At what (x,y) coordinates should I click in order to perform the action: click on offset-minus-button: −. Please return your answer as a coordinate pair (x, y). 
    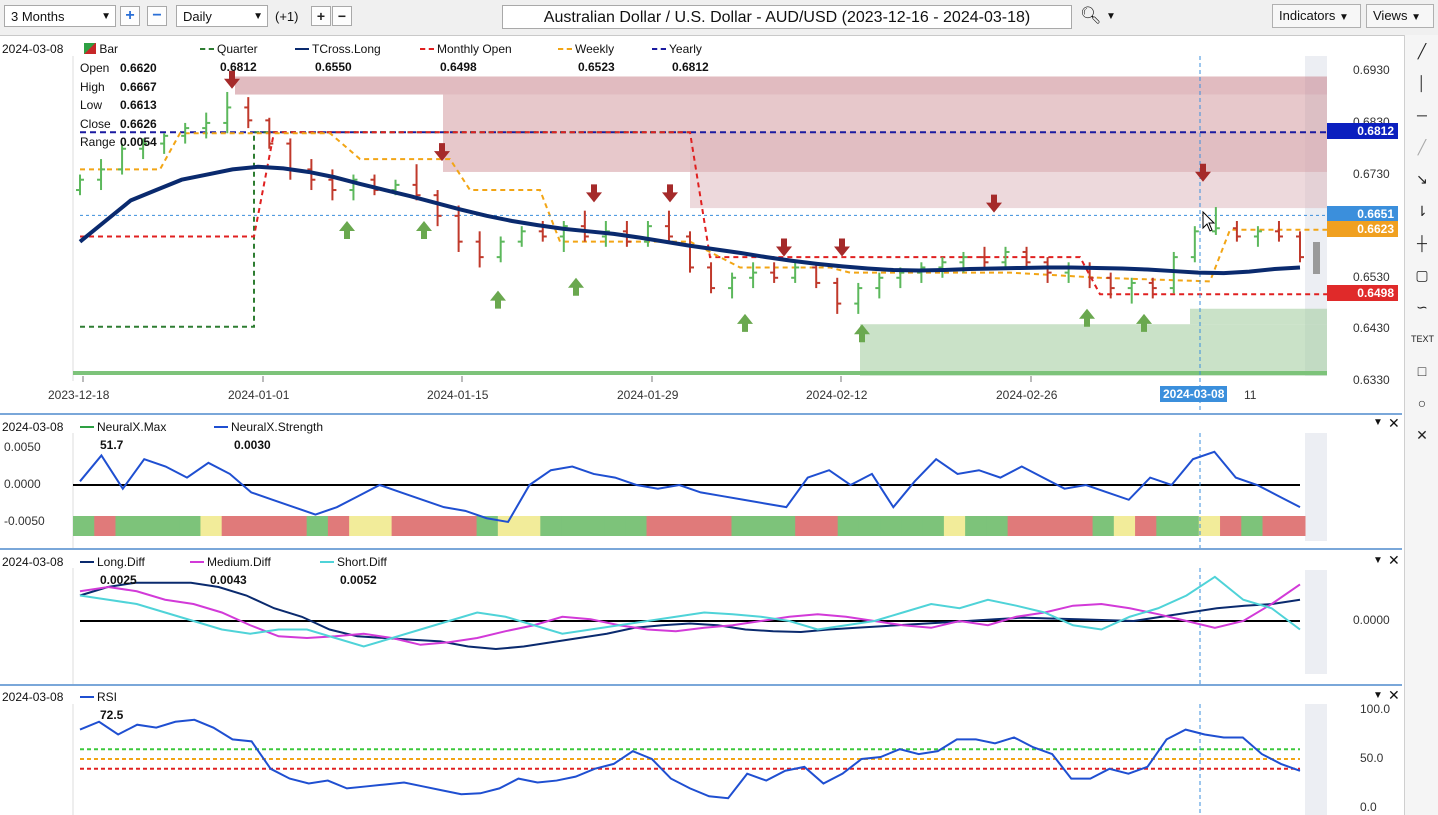
    Looking at the image, I should click on (342, 16).